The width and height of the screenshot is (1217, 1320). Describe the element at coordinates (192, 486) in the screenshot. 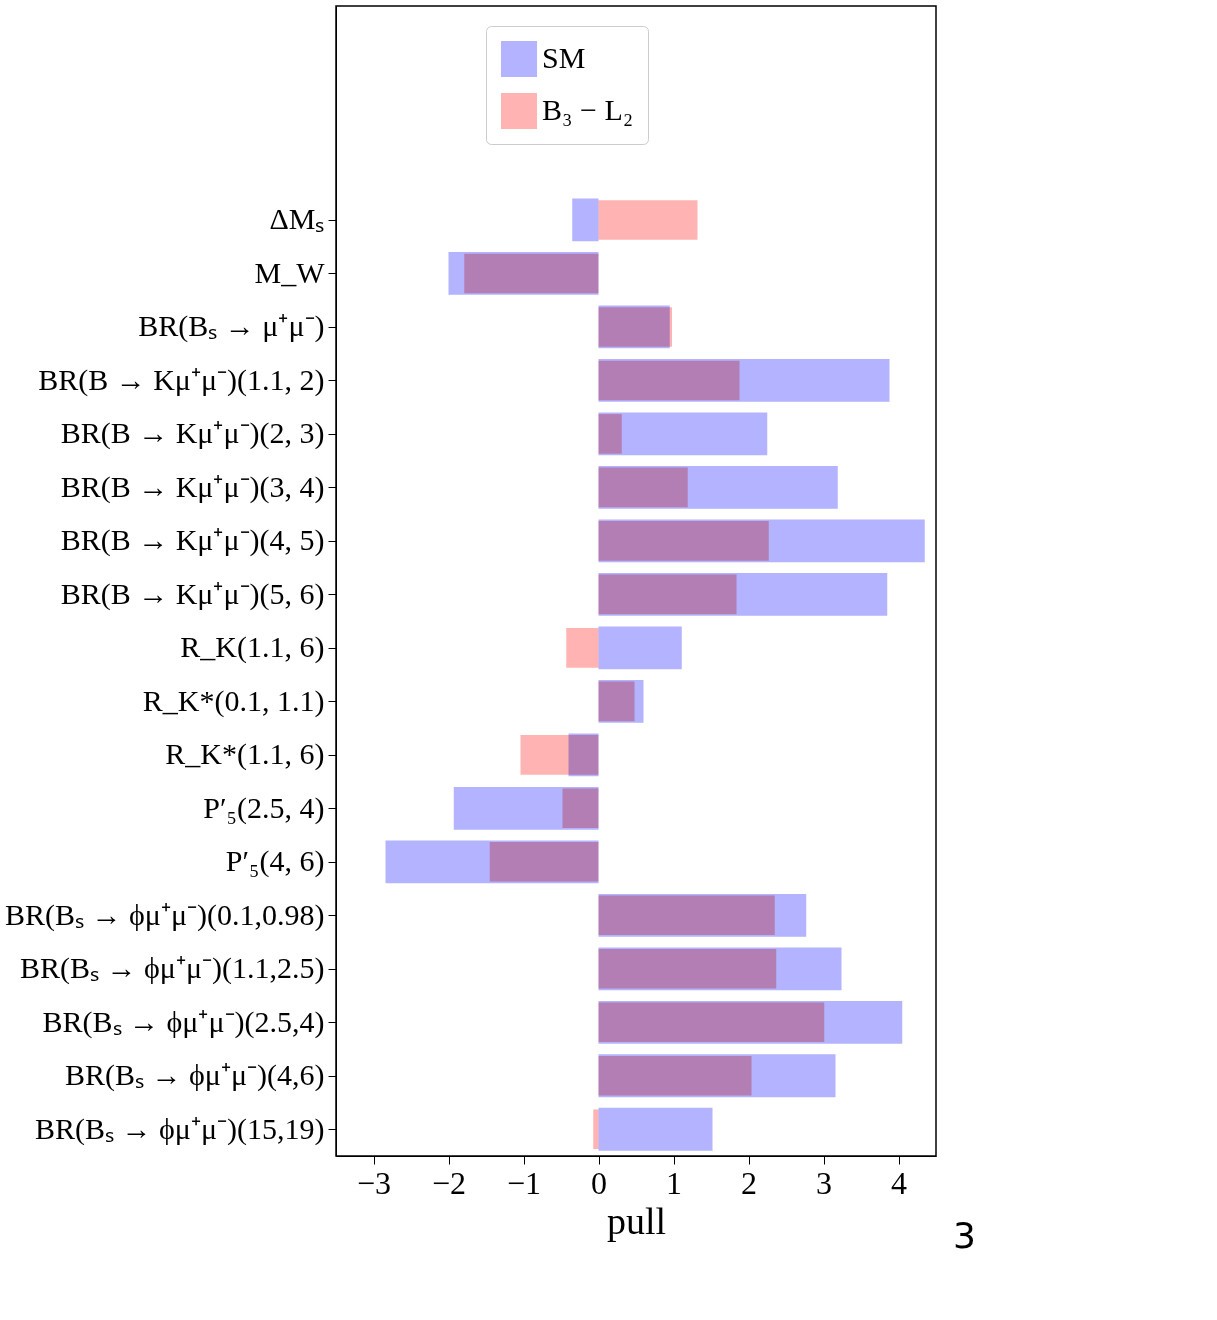

I see `y-tick-label: BR(B → Kμ⁺μ⁻)(3, 4)` at that location.